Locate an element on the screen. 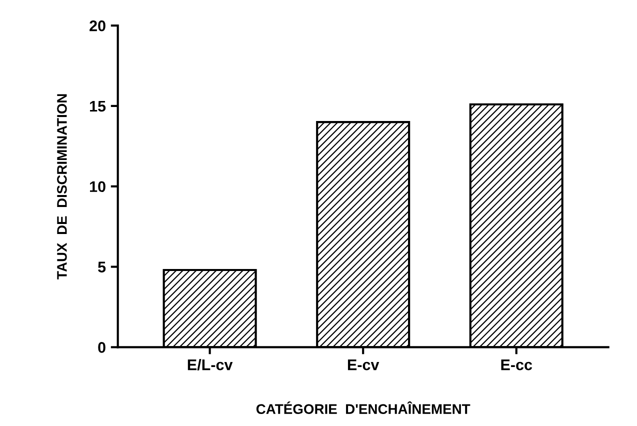 This screenshot has width=637, height=426. x-tick-label: E/L-cv is located at coordinates (210, 364).